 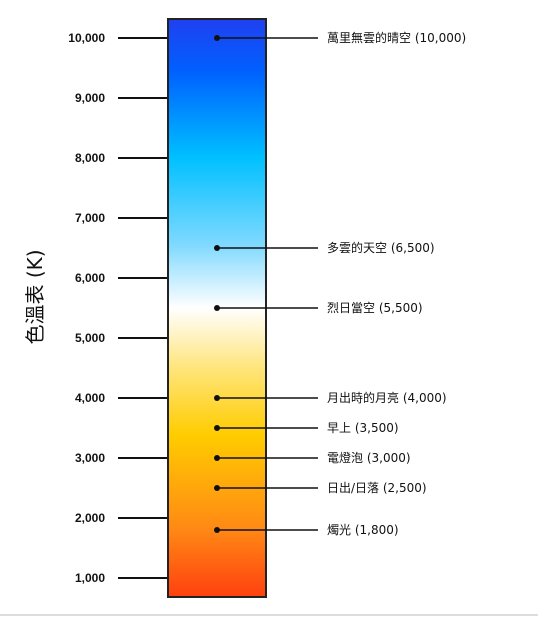 I want to click on annotation-label: 日出/日落 (2,500), so click(x=377, y=488).